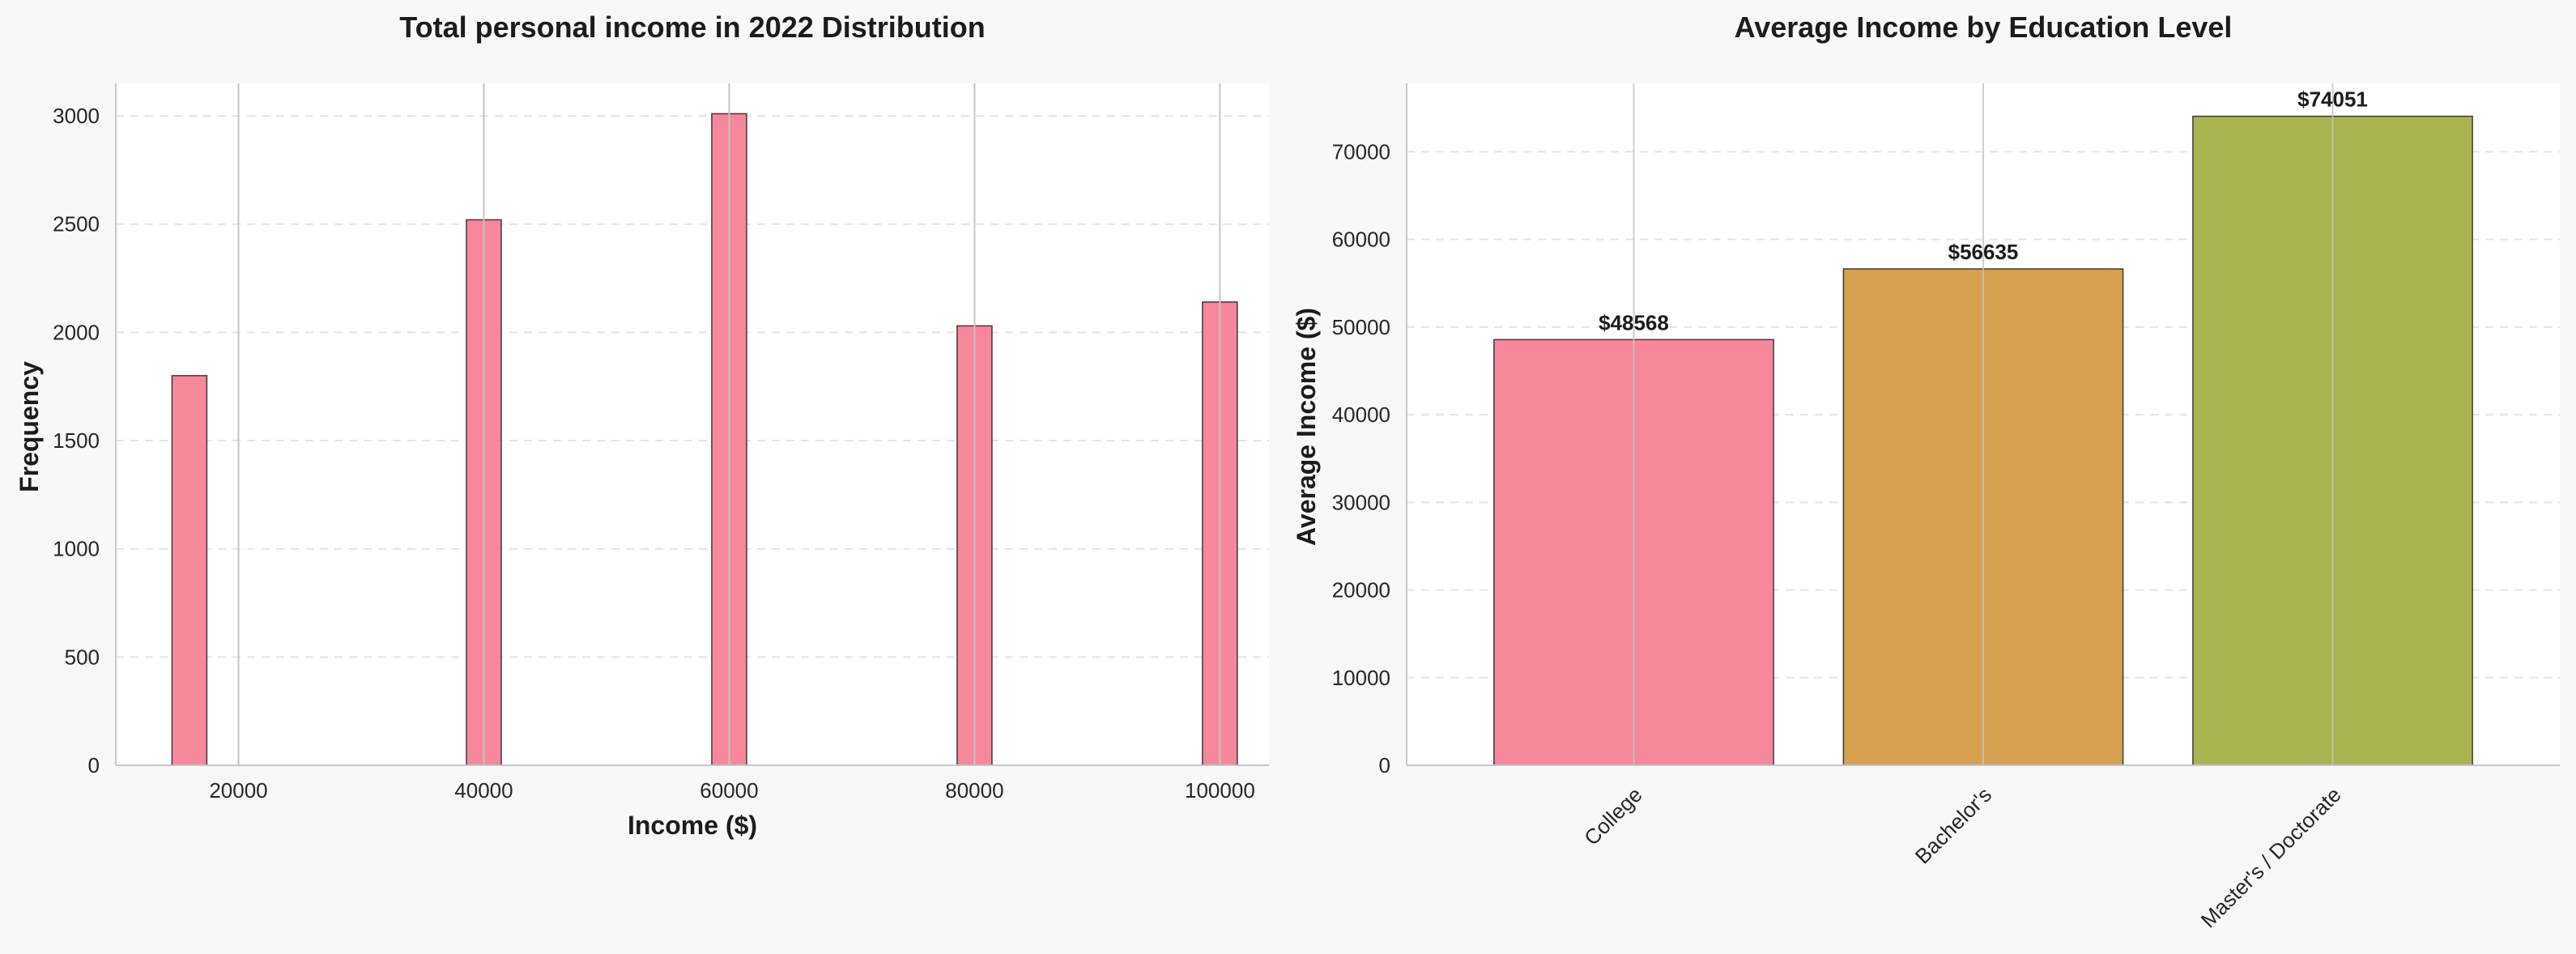 The image size is (2576, 954). Describe the element at coordinates (1361, 327) in the screenshot. I see `y-tick-label: 50000` at that location.